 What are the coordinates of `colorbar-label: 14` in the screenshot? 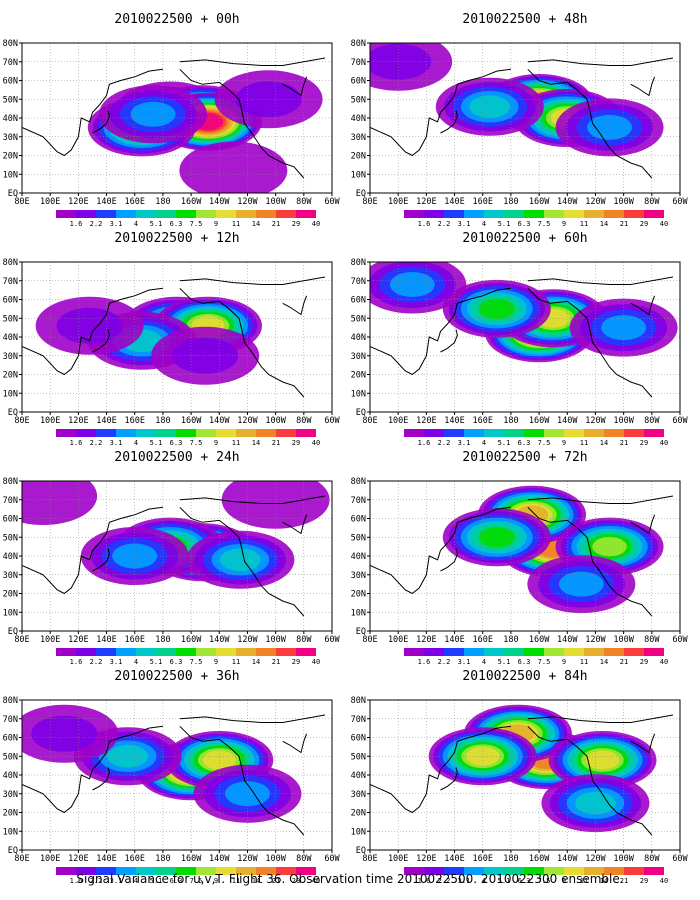 It's located at (256, 662).